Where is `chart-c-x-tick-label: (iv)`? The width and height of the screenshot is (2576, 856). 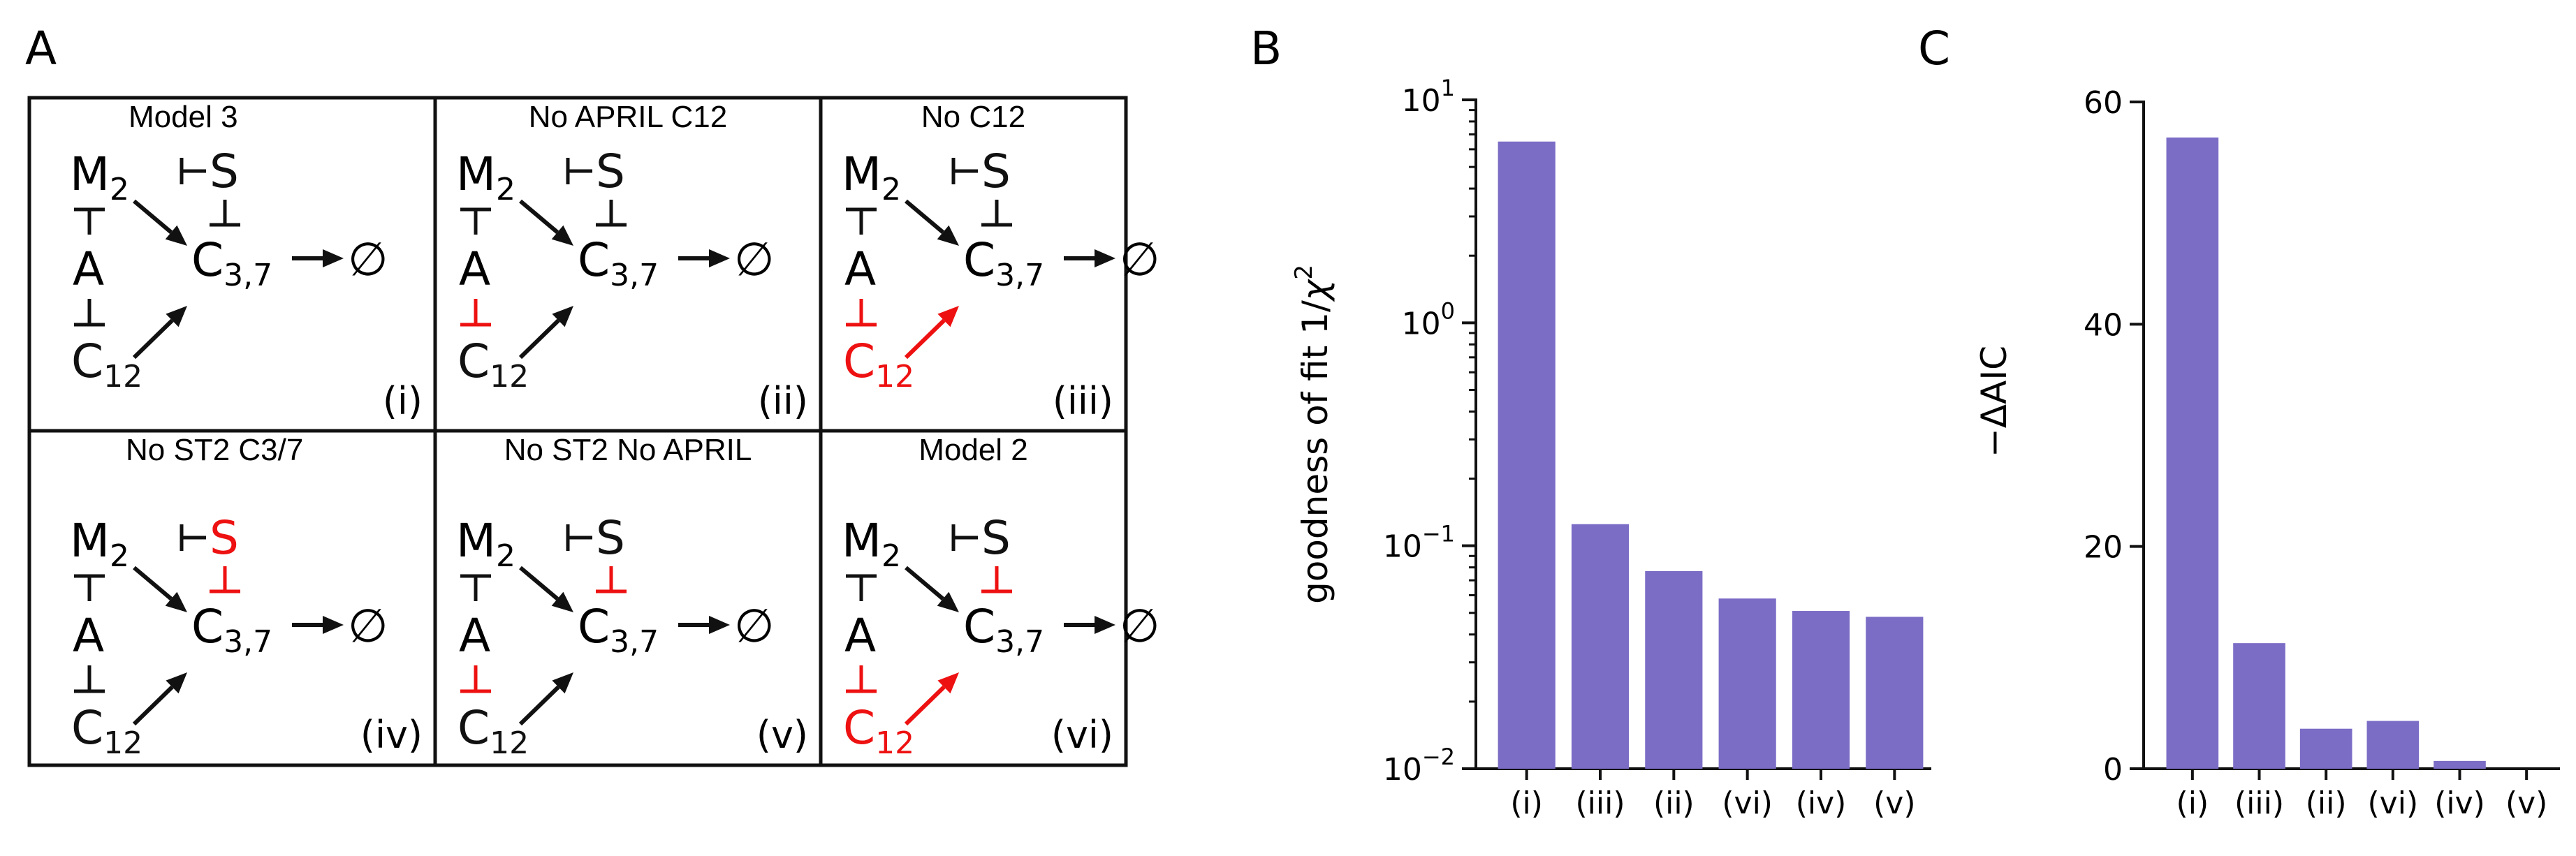
chart-c-x-tick-label: (iv) is located at coordinates (2459, 803).